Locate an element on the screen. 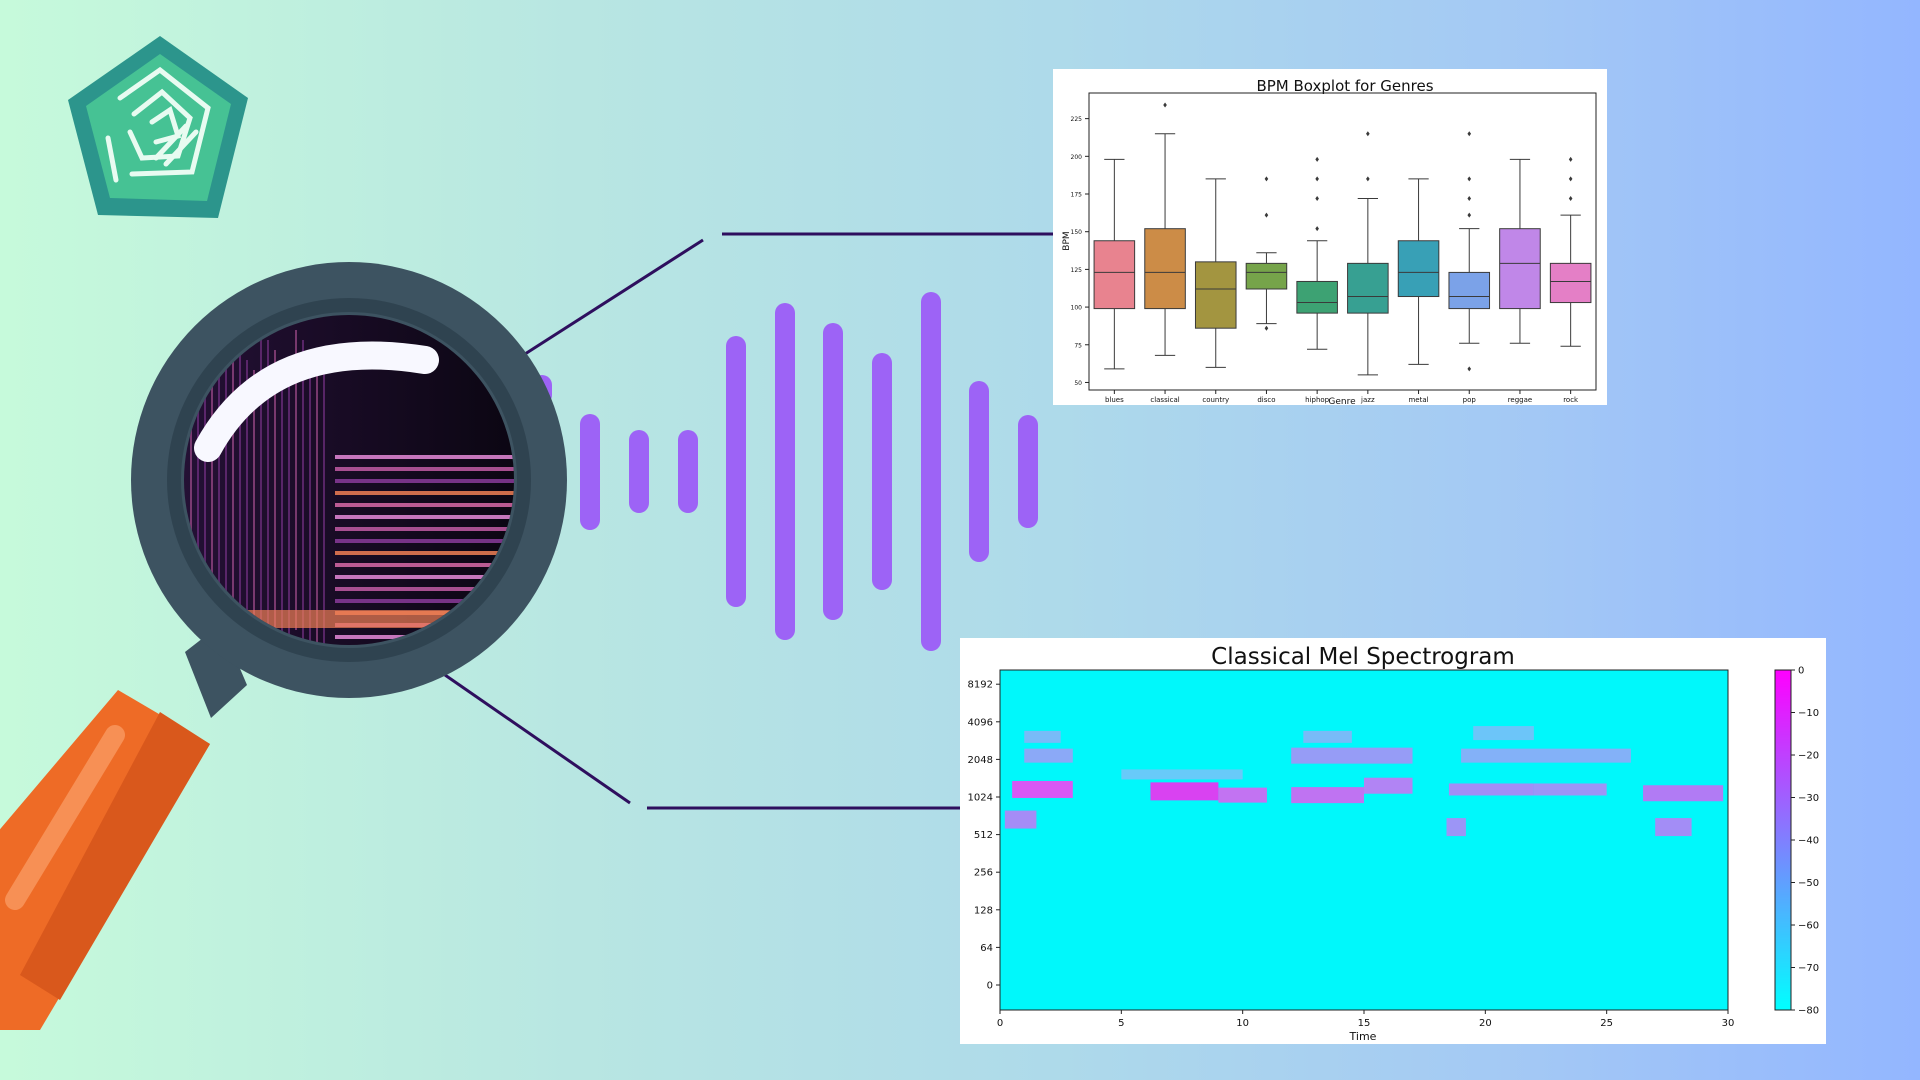 This screenshot has height=1080, width=1920. hexagon-maze-logo-icon is located at coordinates (158, 127).